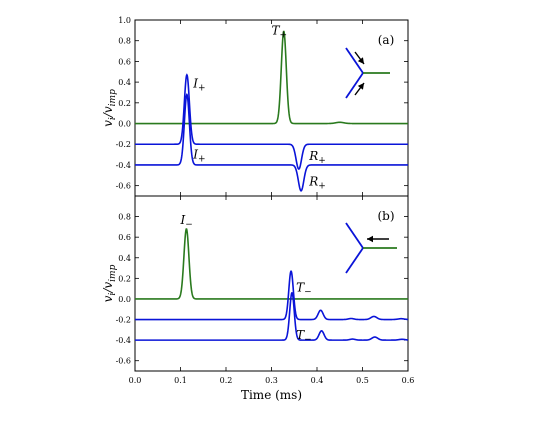  What do you see at coordinates (186, 221) in the screenshot?
I see `chart-b-annotation: I−` at bounding box center [186, 221].